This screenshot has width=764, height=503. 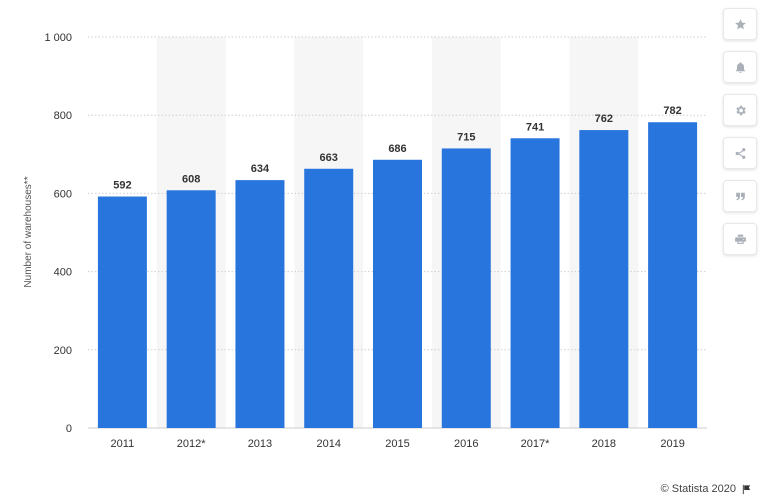 What do you see at coordinates (535, 444) in the screenshot?
I see `x-tick-label: 2017*` at bounding box center [535, 444].